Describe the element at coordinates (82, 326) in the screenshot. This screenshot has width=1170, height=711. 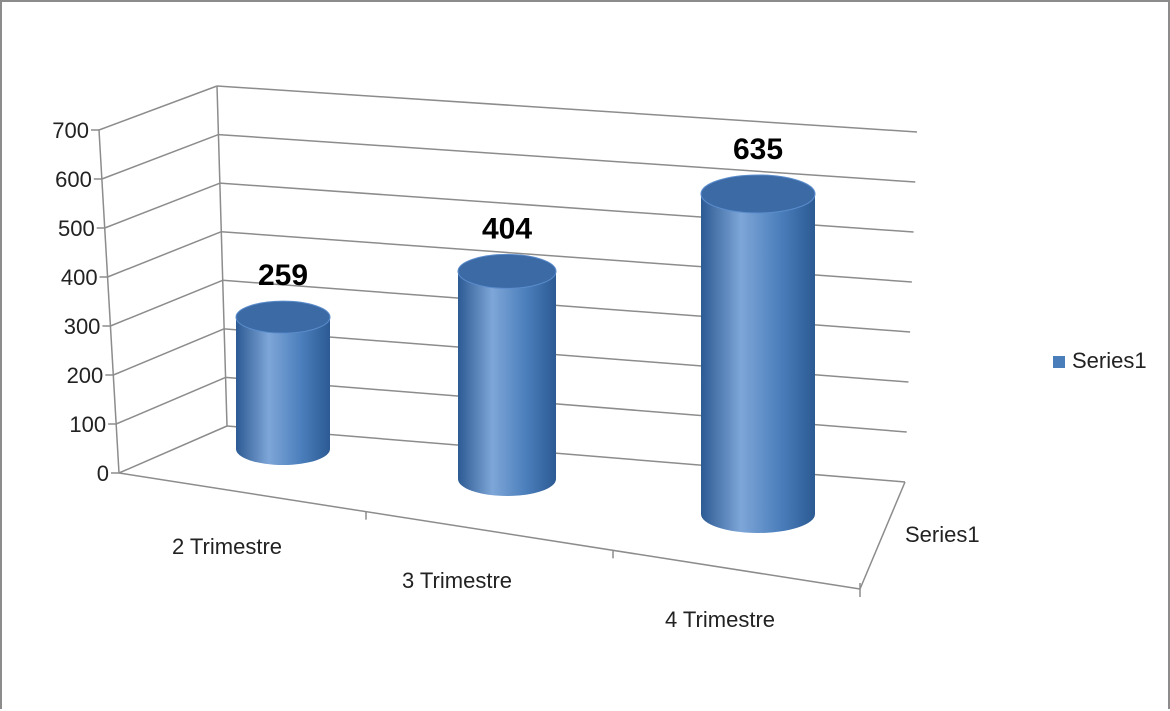
I see `y-tick-label: 300` at that location.